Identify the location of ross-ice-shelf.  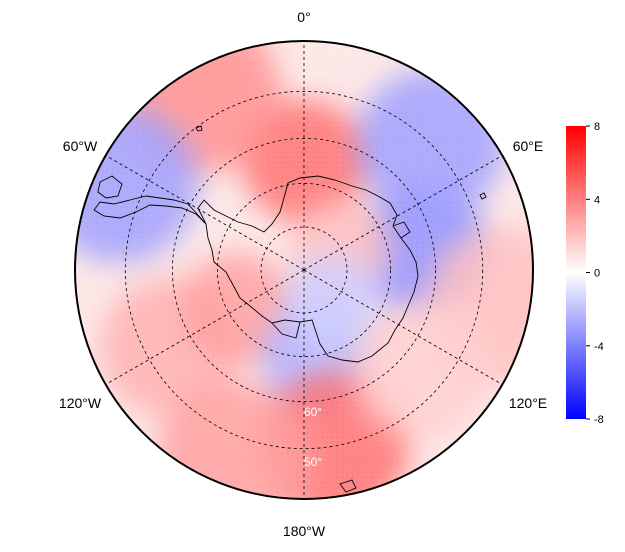
(286, 330).